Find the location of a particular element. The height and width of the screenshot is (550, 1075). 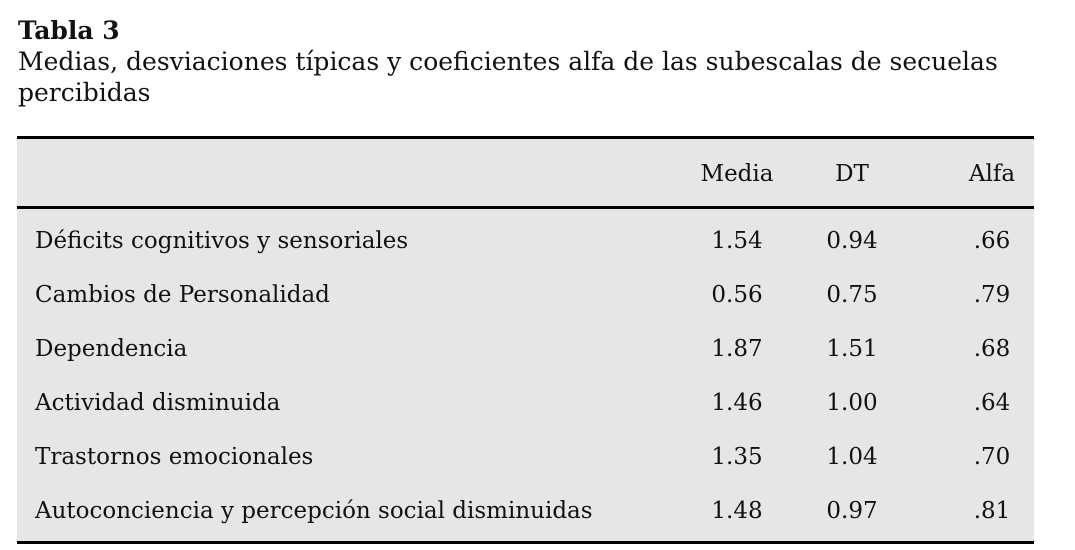

row-label: Actividad disminuida is located at coordinates (158, 403).